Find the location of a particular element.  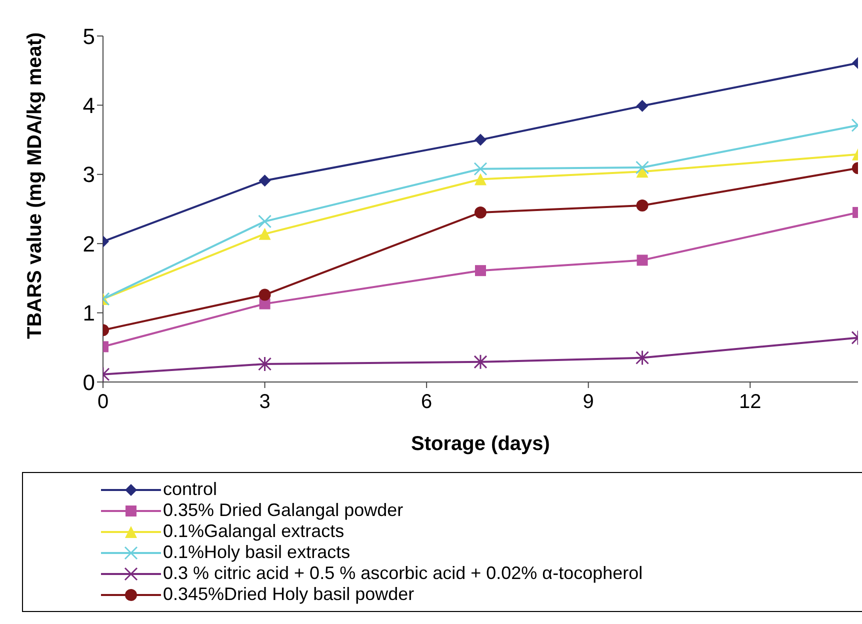

y-axis-title: TBARS value (mg MDA/kg meat) is located at coordinates (35, 185).